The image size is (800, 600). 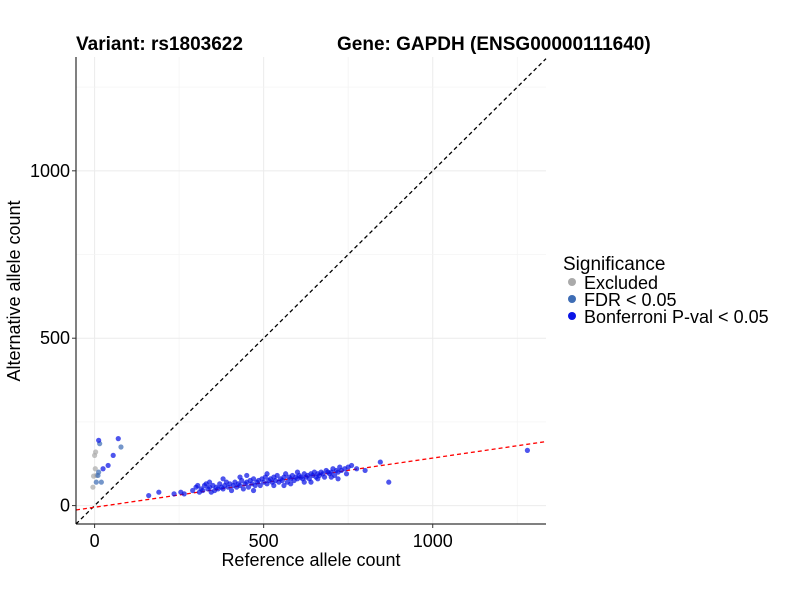 I want to click on x-axis-label: Reference allele count, so click(x=310, y=560).